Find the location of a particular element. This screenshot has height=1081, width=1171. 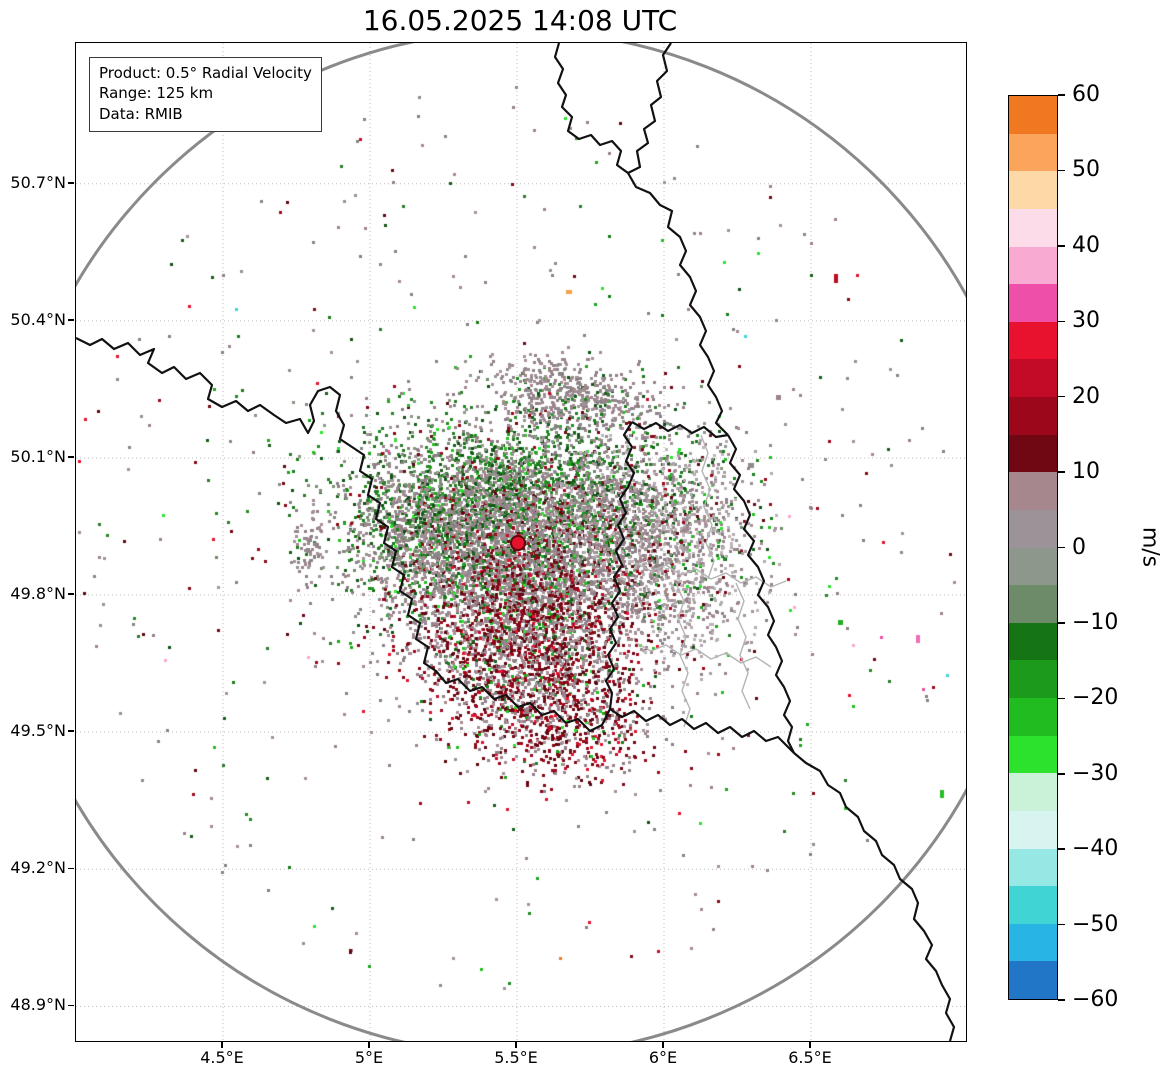

colorbar-tick-label: −40 is located at coordinates (1095, 849).